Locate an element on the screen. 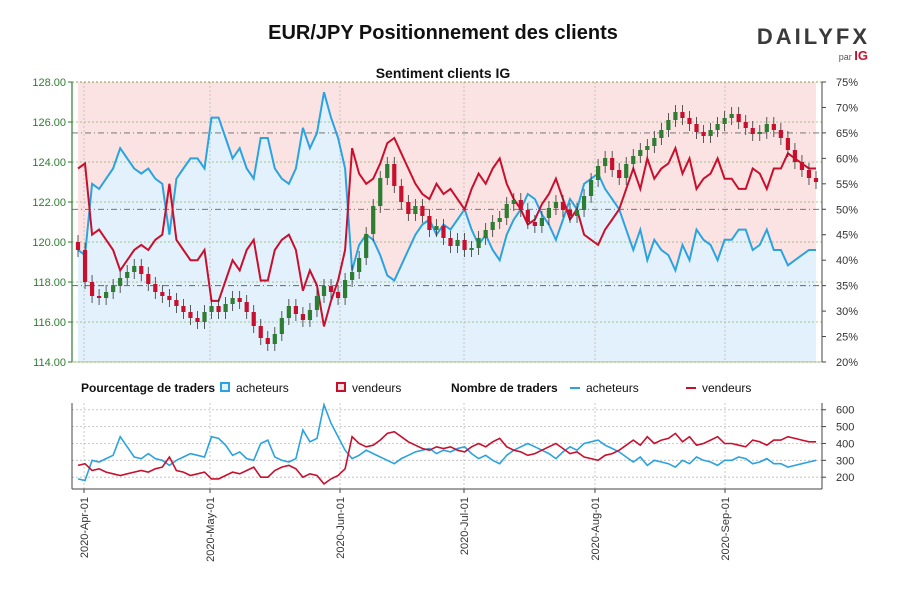 The width and height of the screenshot is (900, 600). price-tick-label: 126.00 is located at coordinates (49, 123).